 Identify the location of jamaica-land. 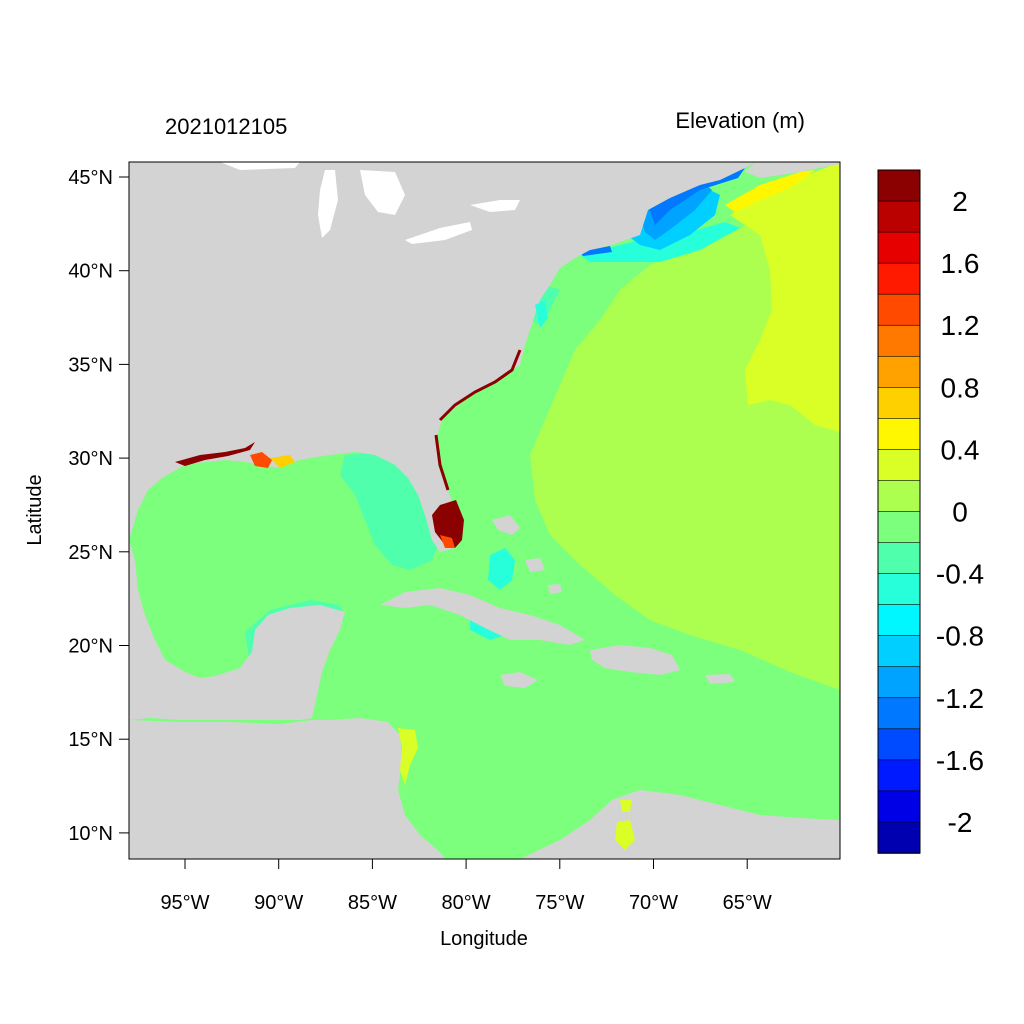
(519, 680).